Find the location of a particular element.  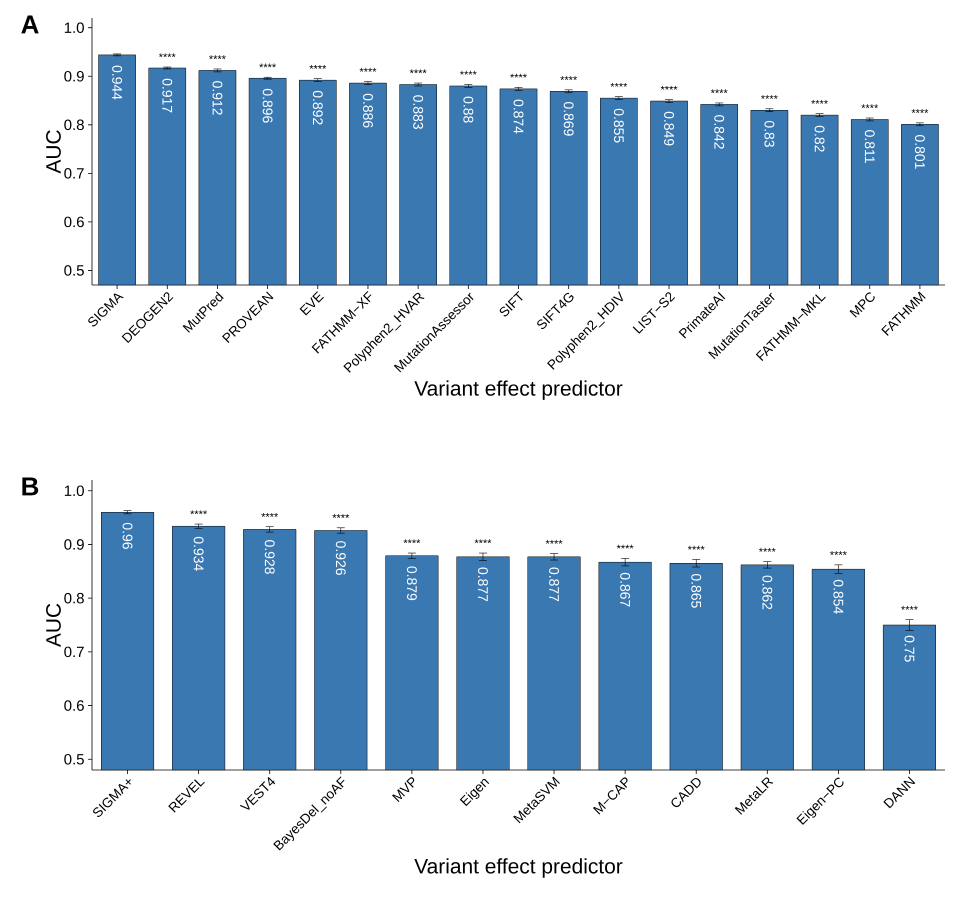

data-label: 0.928 is located at coordinates (269, 557).